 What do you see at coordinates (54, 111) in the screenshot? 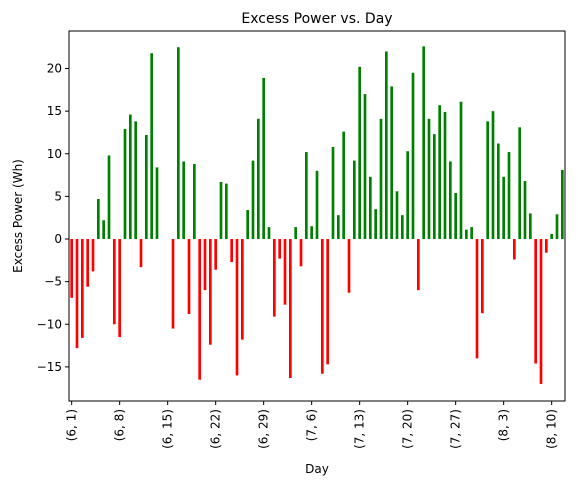
I see `y-tick-label: 15` at bounding box center [54, 111].